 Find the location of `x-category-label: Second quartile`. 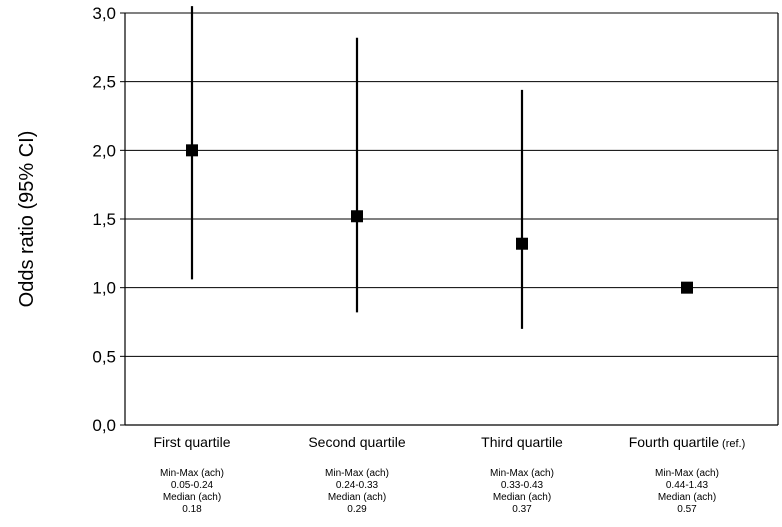

x-category-label: Second quartile is located at coordinates (357, 442).